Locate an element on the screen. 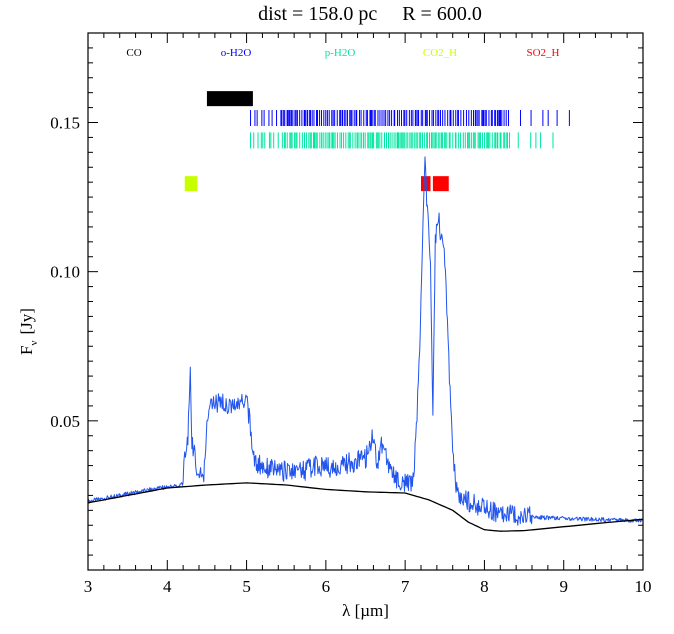 This screenshot has width=674, height=634. legend-entry: SO2_H is located at coordinates (542, 53).